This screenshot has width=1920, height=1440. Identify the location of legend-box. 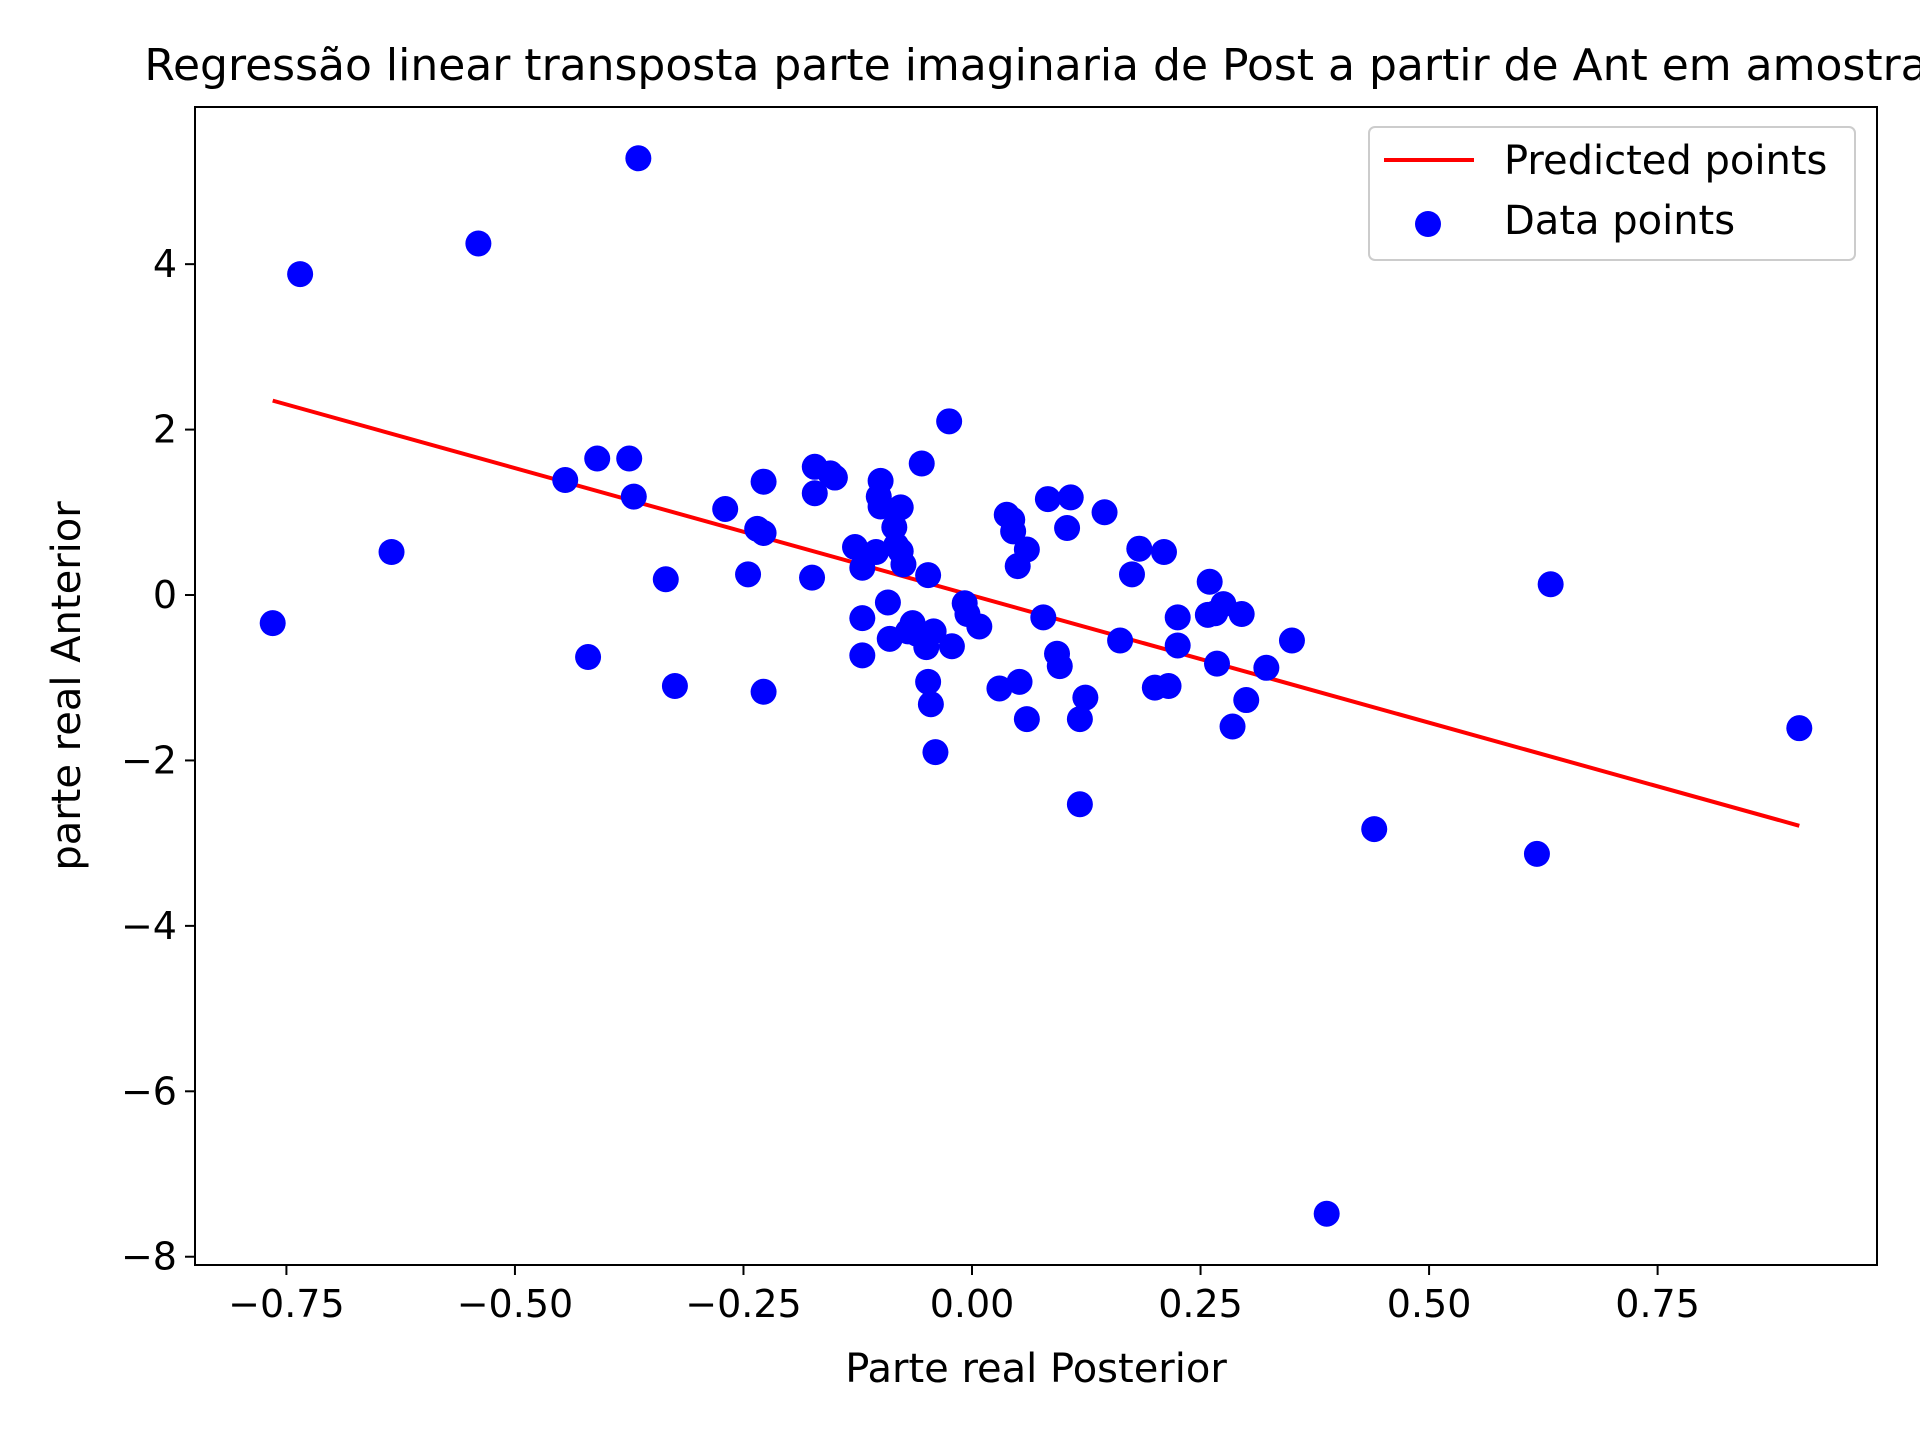
(1612, 193).